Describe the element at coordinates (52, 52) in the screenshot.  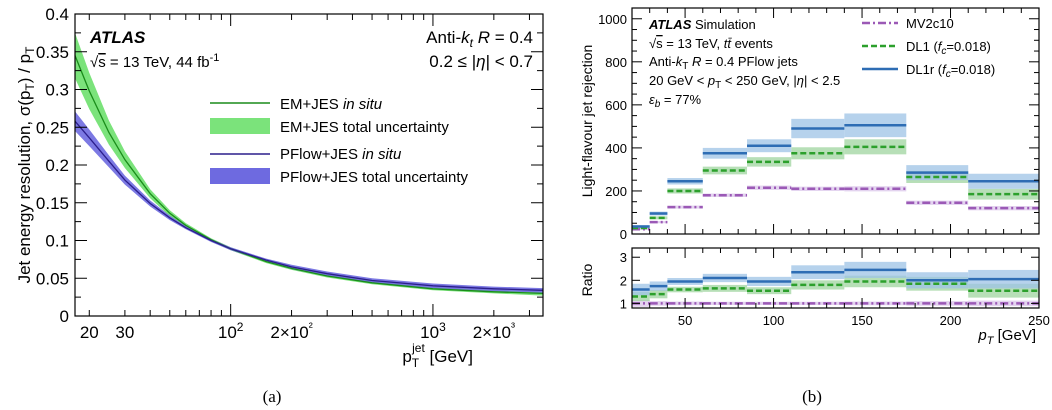
I see `y-tick-label: 0.35` at that location.